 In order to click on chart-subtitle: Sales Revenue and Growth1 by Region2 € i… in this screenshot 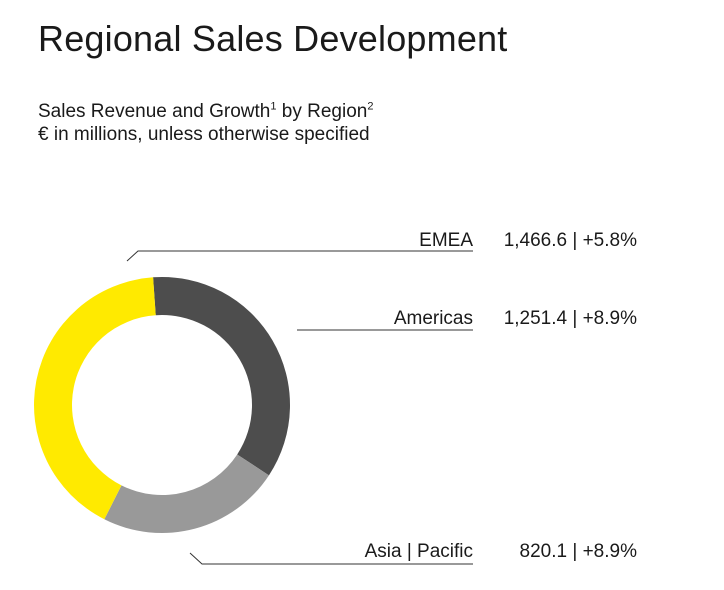, I will do `click(205, 123)`.